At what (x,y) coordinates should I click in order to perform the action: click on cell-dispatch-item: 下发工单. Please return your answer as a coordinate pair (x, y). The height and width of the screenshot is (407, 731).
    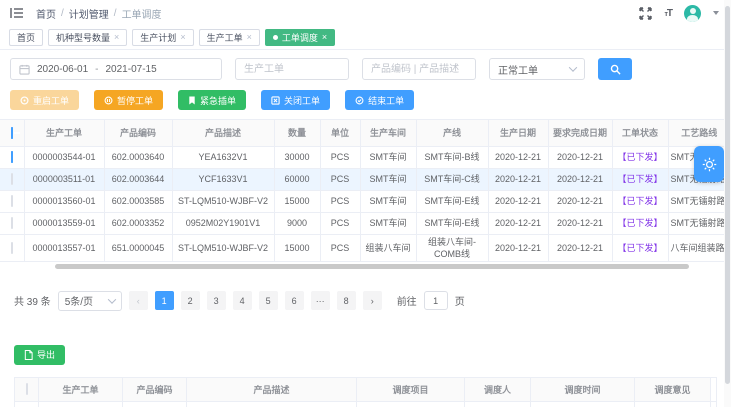
    Looking at the image, I should click on (410, 404).